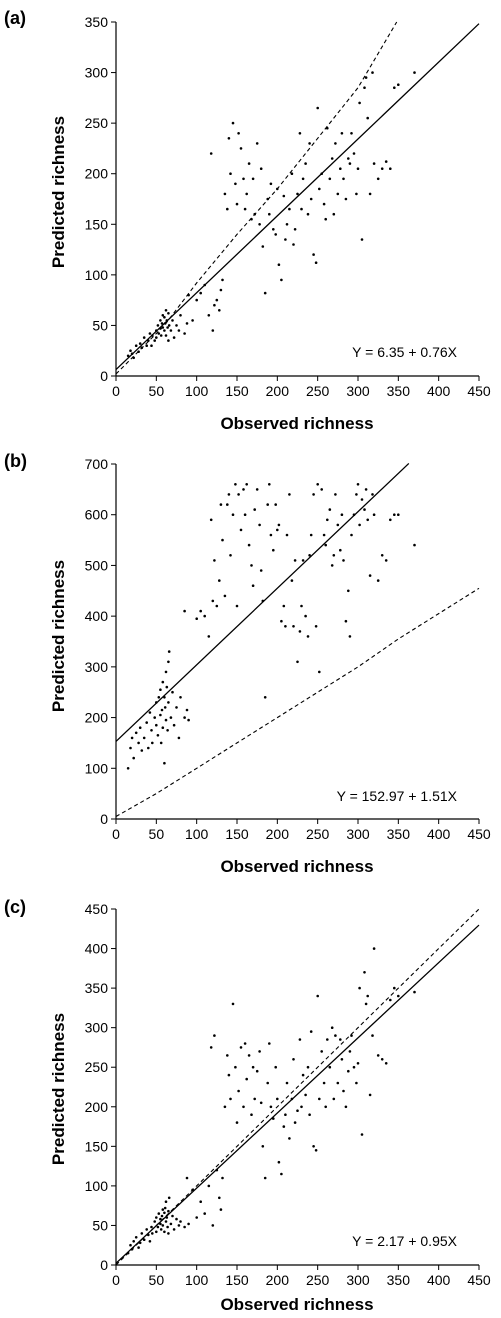 The width and height of the screenshot is (501, 1318). What do you see at coordinates (237, 834) in the screenshot?
I see `panel-b-x-tick-label: 150` at bounding box center [237, 834].